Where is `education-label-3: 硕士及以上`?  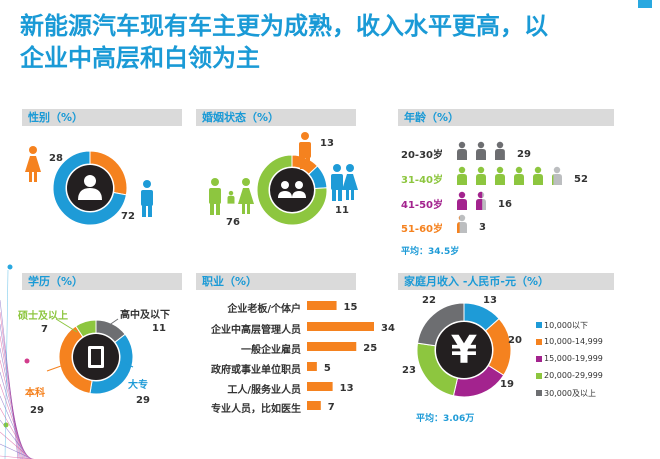 education-label-3: 硕士及以上 is located at coordinates (43, 316).